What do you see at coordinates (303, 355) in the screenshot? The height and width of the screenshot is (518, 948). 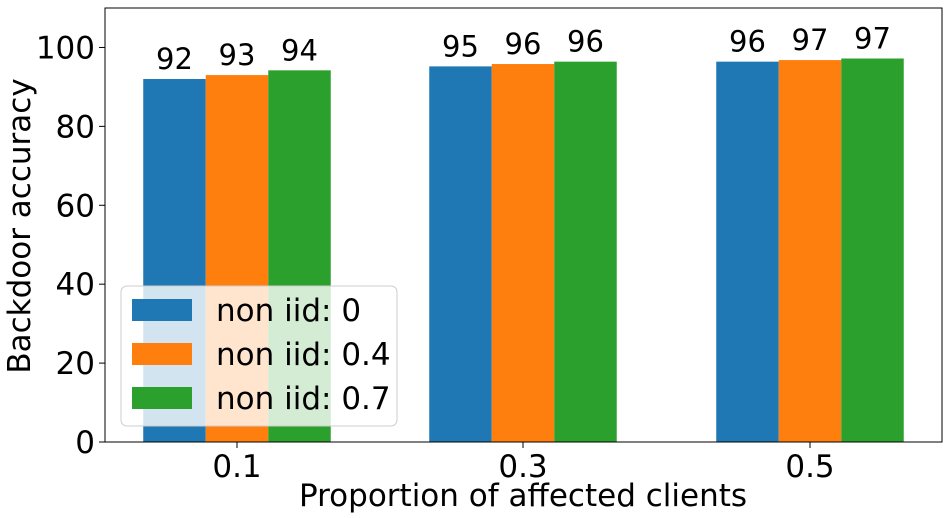 I see `legend-label-1: non iid: 0.4` at bounding box center [303, 355].